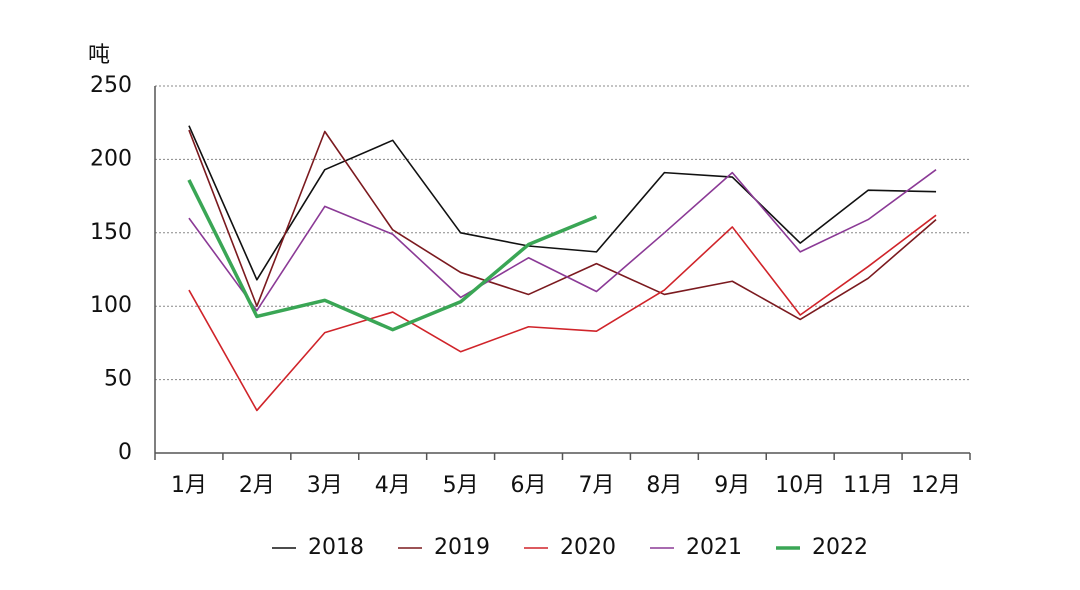  What do you see at coordinates (936, 485) in the screenshot?
I see `x-tick-label: 12月` at bounding box center [936, 485].